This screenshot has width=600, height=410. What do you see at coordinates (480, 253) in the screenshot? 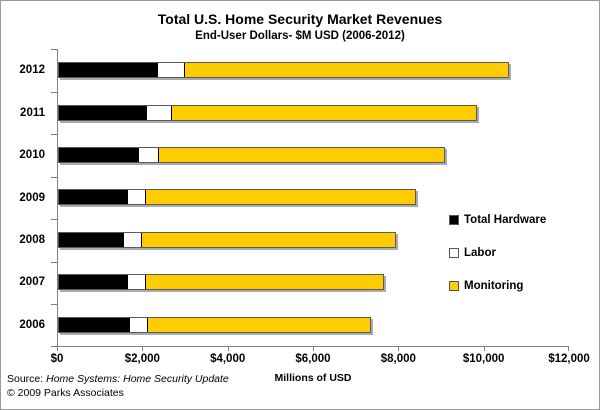
I see `legend-label-labor: Labor` at bounding box center [480, 253].